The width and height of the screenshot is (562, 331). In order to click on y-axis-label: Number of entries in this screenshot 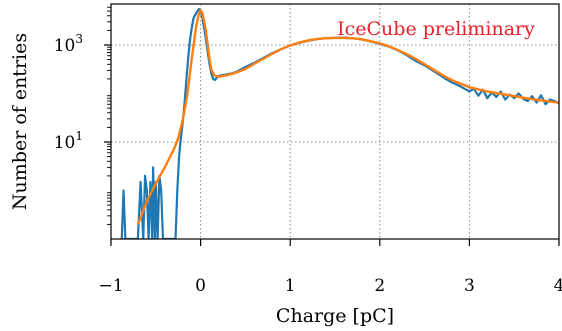, I will do `click(20, 121)`.